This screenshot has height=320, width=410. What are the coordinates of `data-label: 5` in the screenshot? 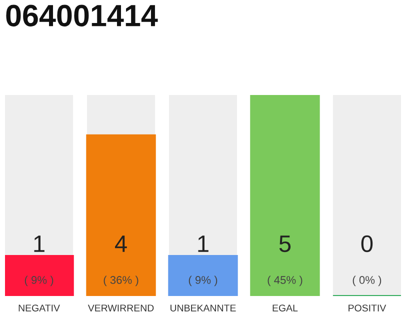 It's located at (285, 244).